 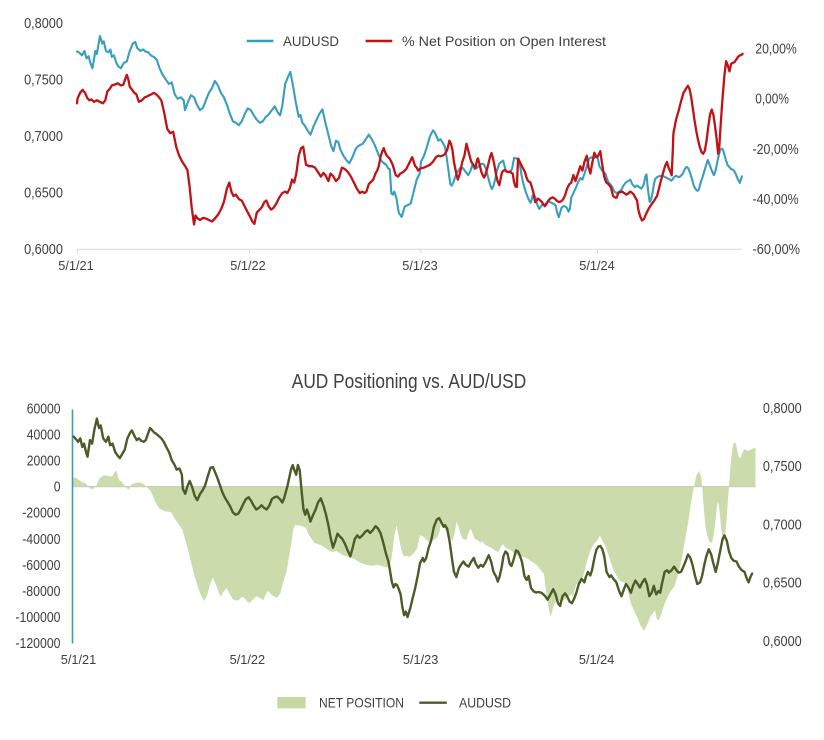 I want to click on svg-text: 40000, so click(x=44, y=435).